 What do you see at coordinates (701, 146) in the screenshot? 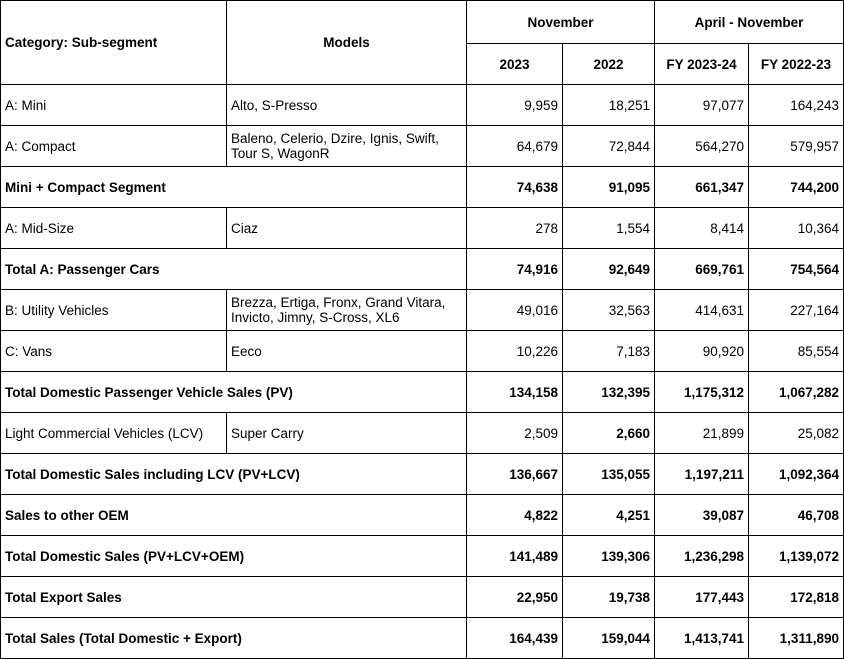
I see `cell-fy-2023-24: 564,270` at bounding box center [701, 146].